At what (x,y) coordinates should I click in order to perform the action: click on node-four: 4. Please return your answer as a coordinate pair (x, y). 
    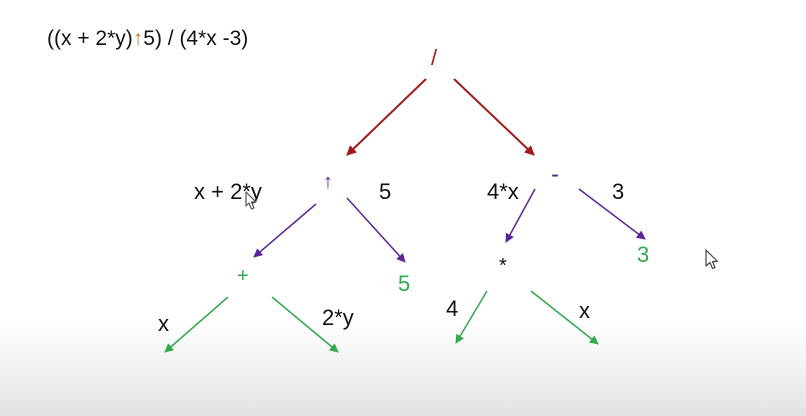
    Looking at the image, I should click on (452, 308).